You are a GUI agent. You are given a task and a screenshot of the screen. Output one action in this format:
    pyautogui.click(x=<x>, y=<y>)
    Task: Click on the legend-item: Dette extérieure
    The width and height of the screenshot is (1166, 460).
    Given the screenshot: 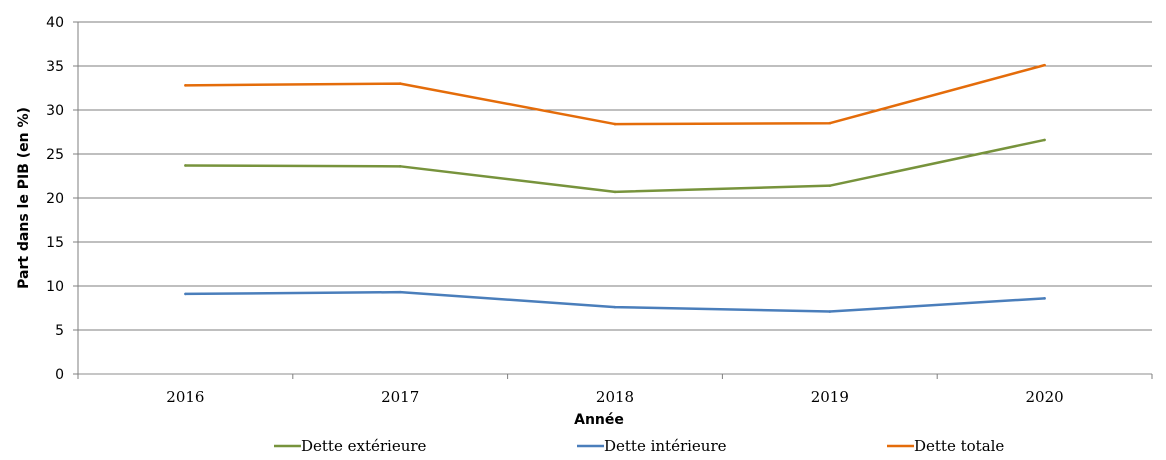 What is the action you would take?
    pyautogui.click(x=350, y=446)
    